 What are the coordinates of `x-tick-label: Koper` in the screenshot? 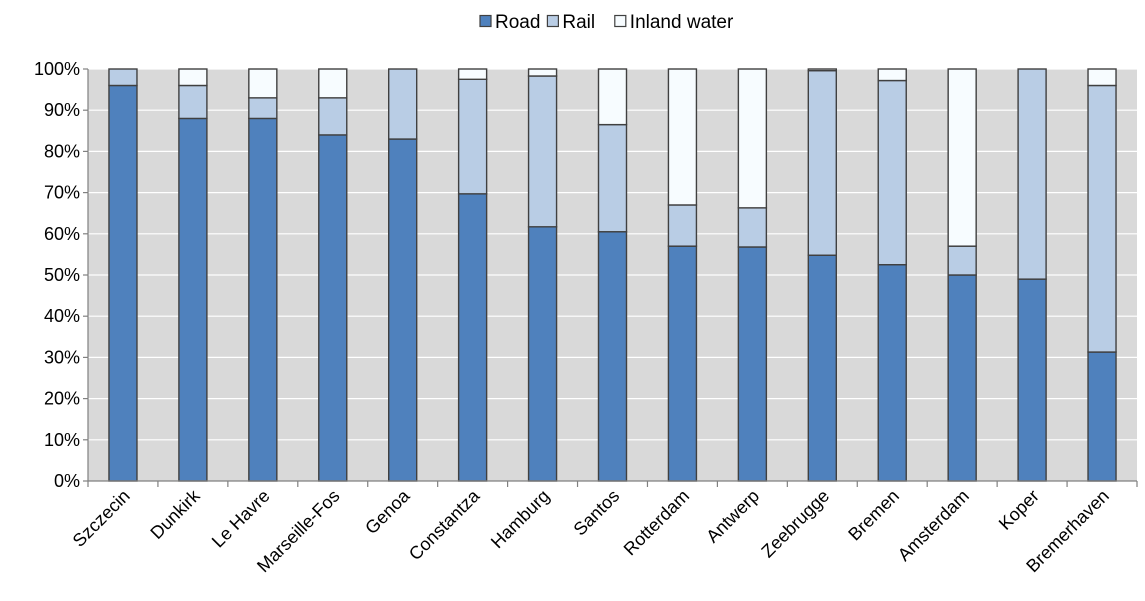 It's located at (1019, 510).